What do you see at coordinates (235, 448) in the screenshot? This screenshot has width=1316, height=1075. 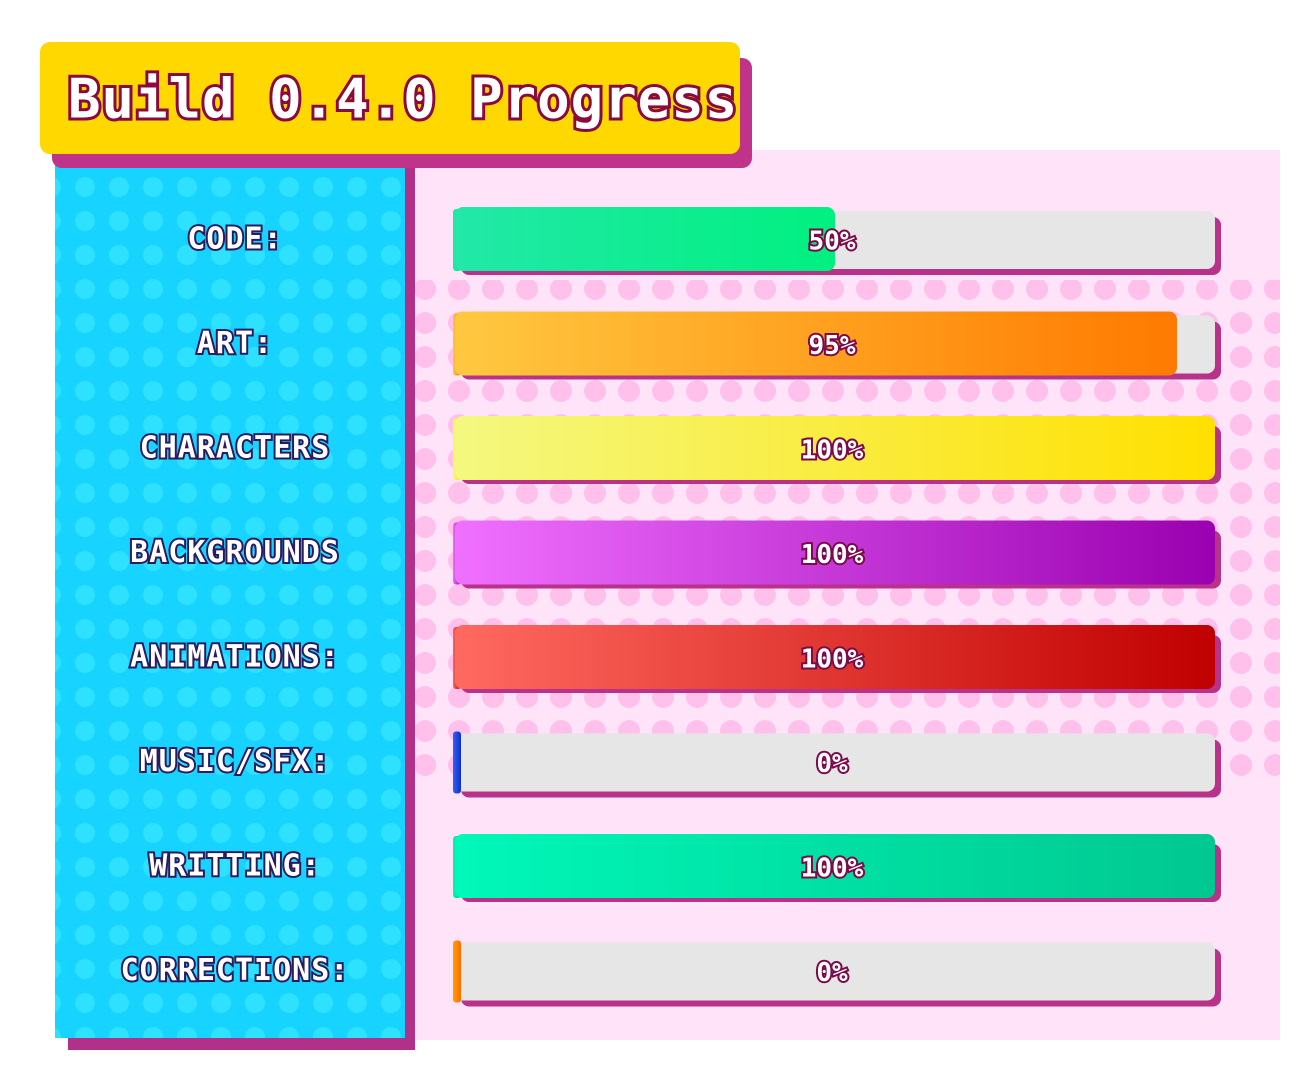 I see `category-label: CHARACTERS` at bounding box center [235, 448].